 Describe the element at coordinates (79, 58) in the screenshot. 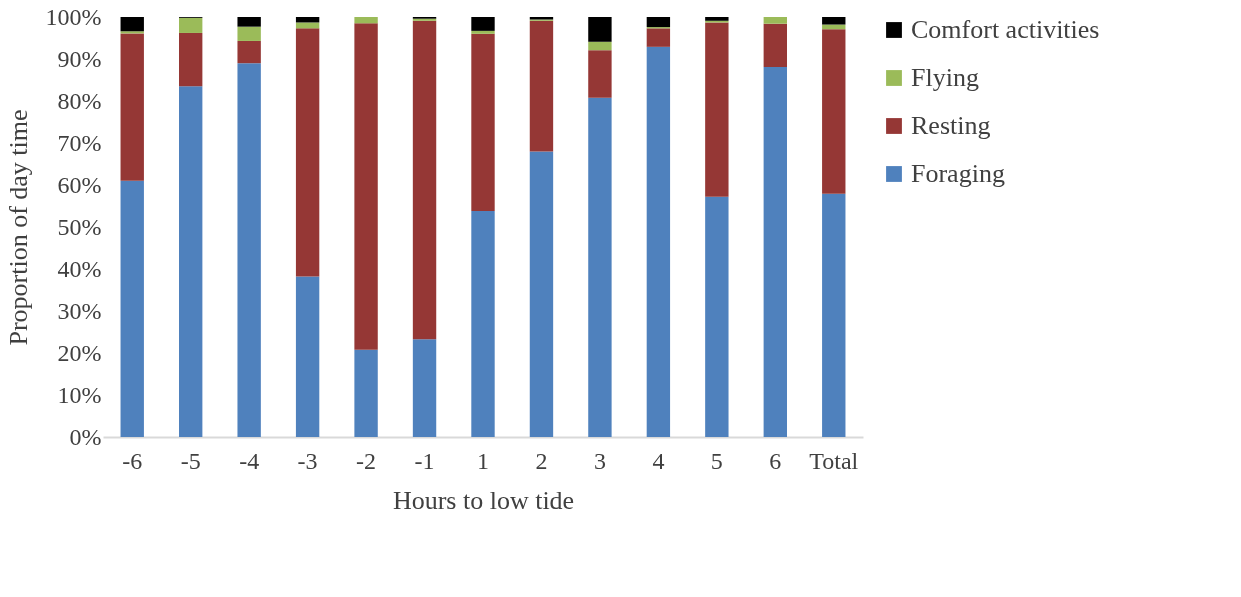

I see `y-tick-label: 90%` at that location.